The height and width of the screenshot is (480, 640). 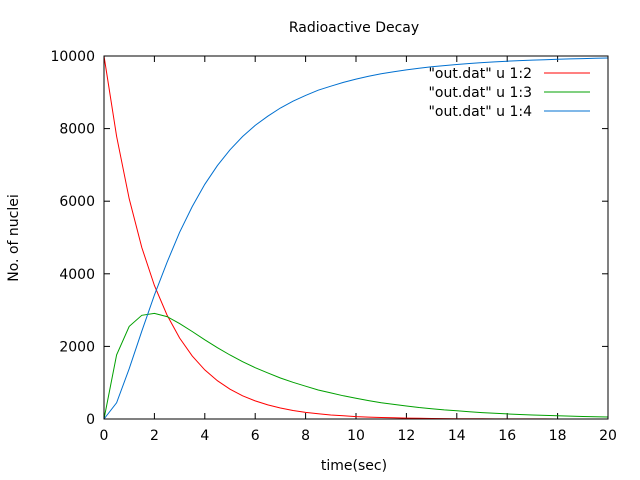 I want to click on x-tick-label: 14, so click(x=457, y=436).